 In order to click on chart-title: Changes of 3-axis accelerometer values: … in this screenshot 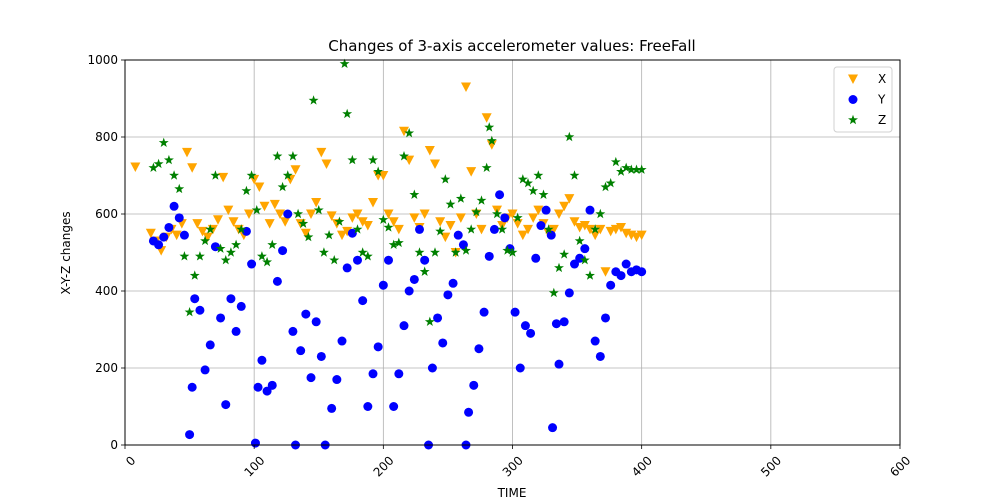, I will do `click(511, 46)`.